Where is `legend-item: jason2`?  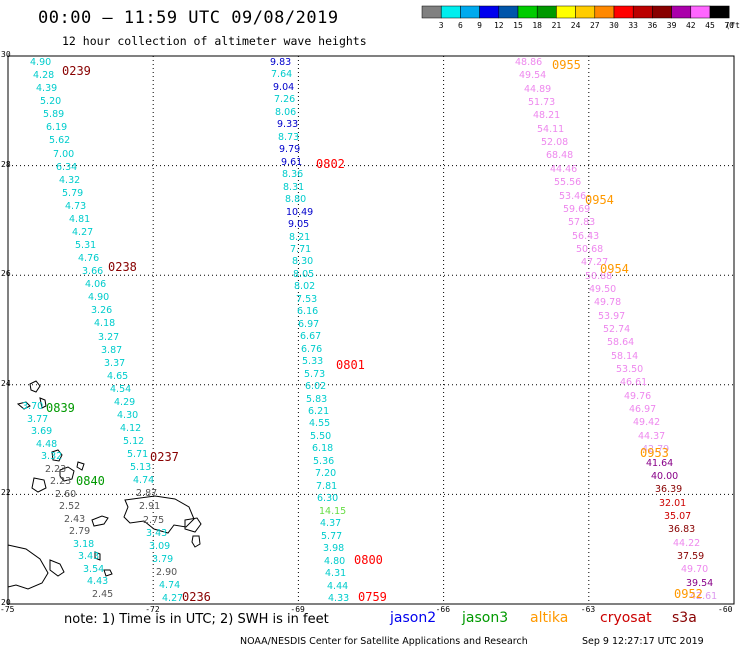 legend-item: jason2 is located at coordinates (413, 618).